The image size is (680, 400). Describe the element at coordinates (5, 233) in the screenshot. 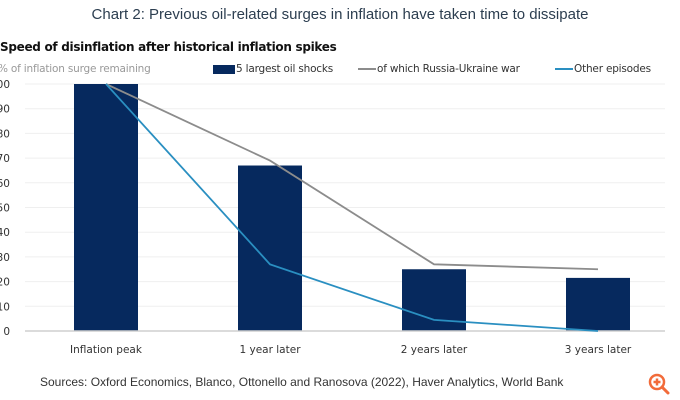

I see `y-tick-label: 40` at that location.